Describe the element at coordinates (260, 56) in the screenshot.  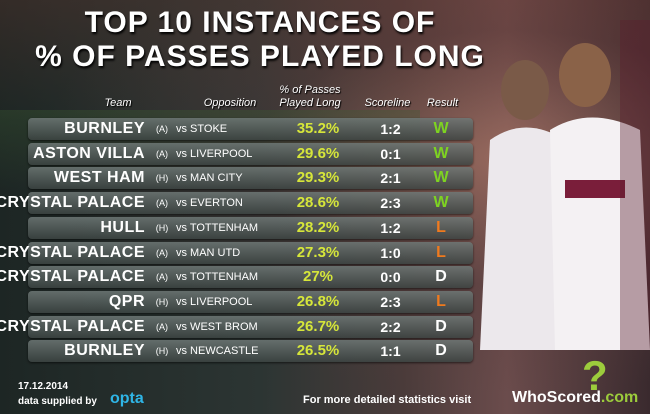
I see `title-line-2: % OF PASSES PLAYED LONG` at that location.